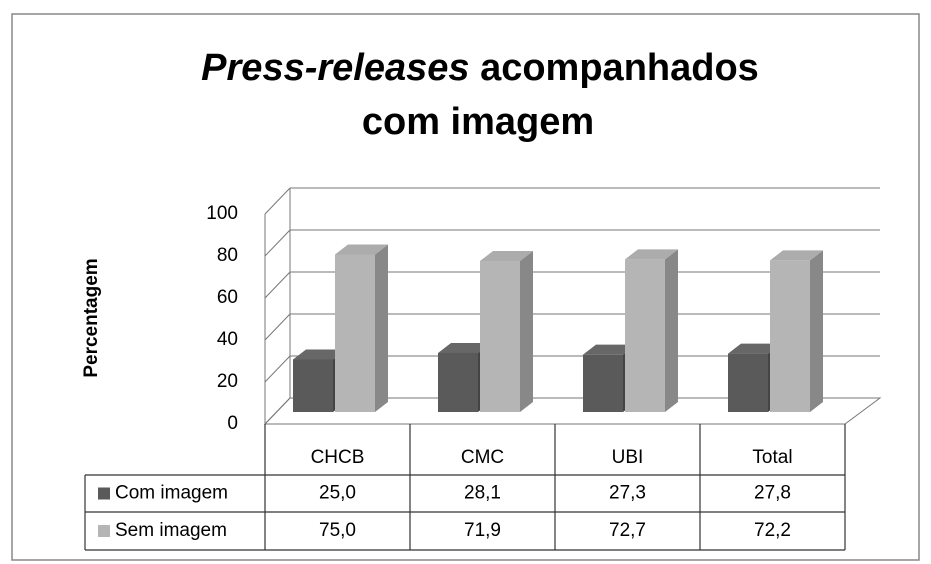 Image resolution: width=931 pixels, height=564 pixels. I want to click on chart-title: com imagem, so click(478, 122).